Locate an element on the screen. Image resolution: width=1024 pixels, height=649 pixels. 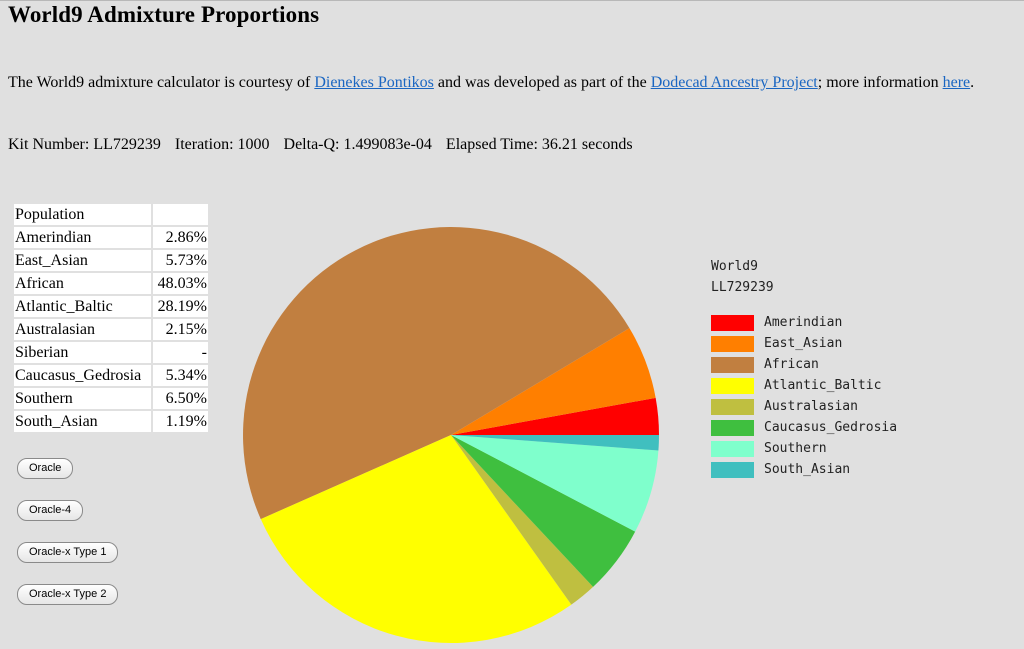
legend-item: African is located at coordinates (804, 364).